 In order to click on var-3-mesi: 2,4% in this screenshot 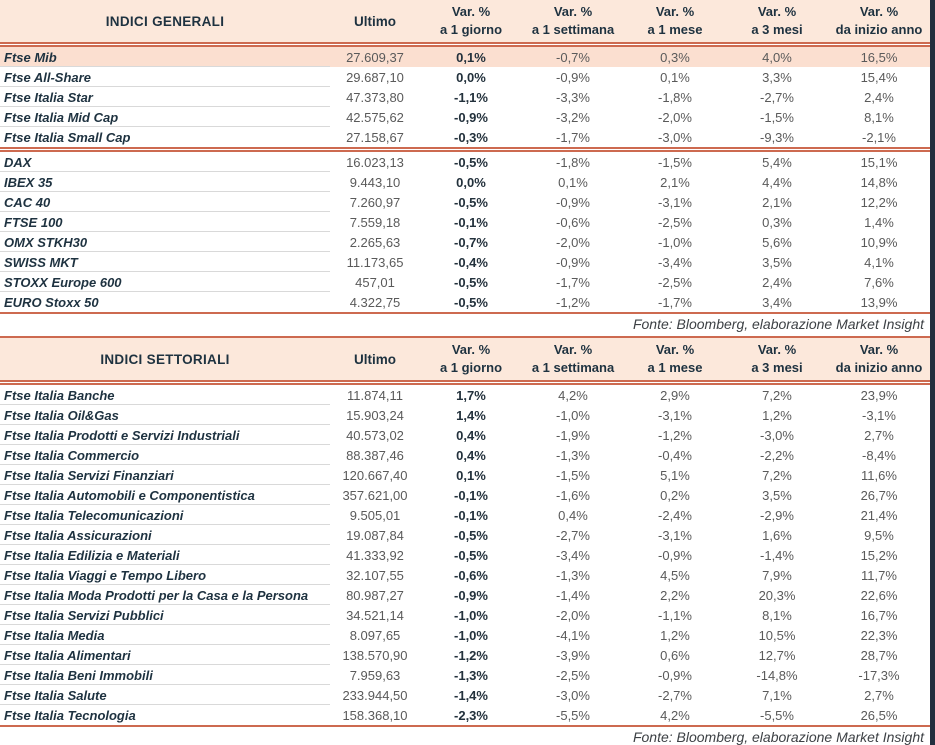, I will do `click(777, 282)`.